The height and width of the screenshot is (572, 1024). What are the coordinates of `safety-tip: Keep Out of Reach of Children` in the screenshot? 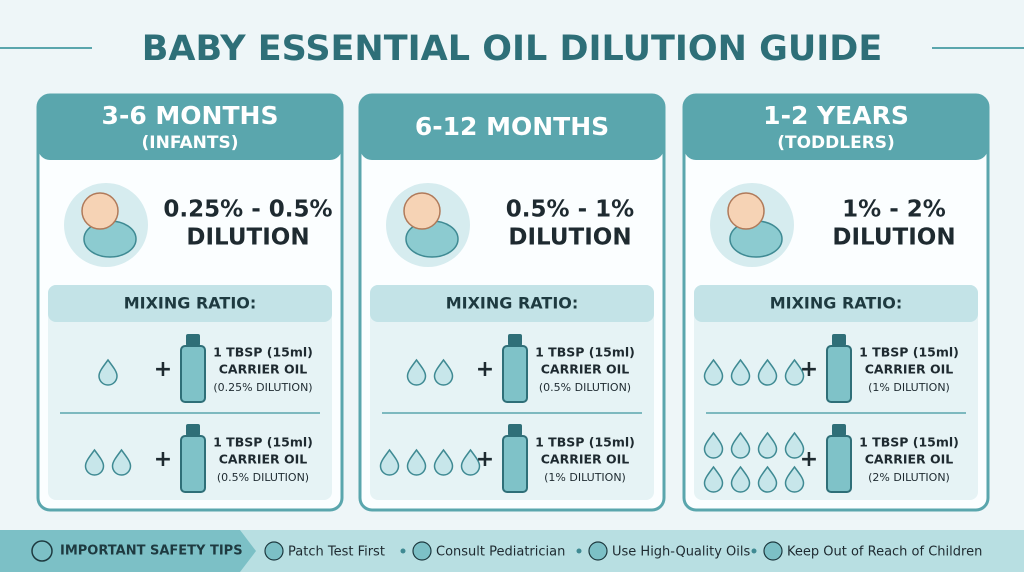 It's located at (884, 552).